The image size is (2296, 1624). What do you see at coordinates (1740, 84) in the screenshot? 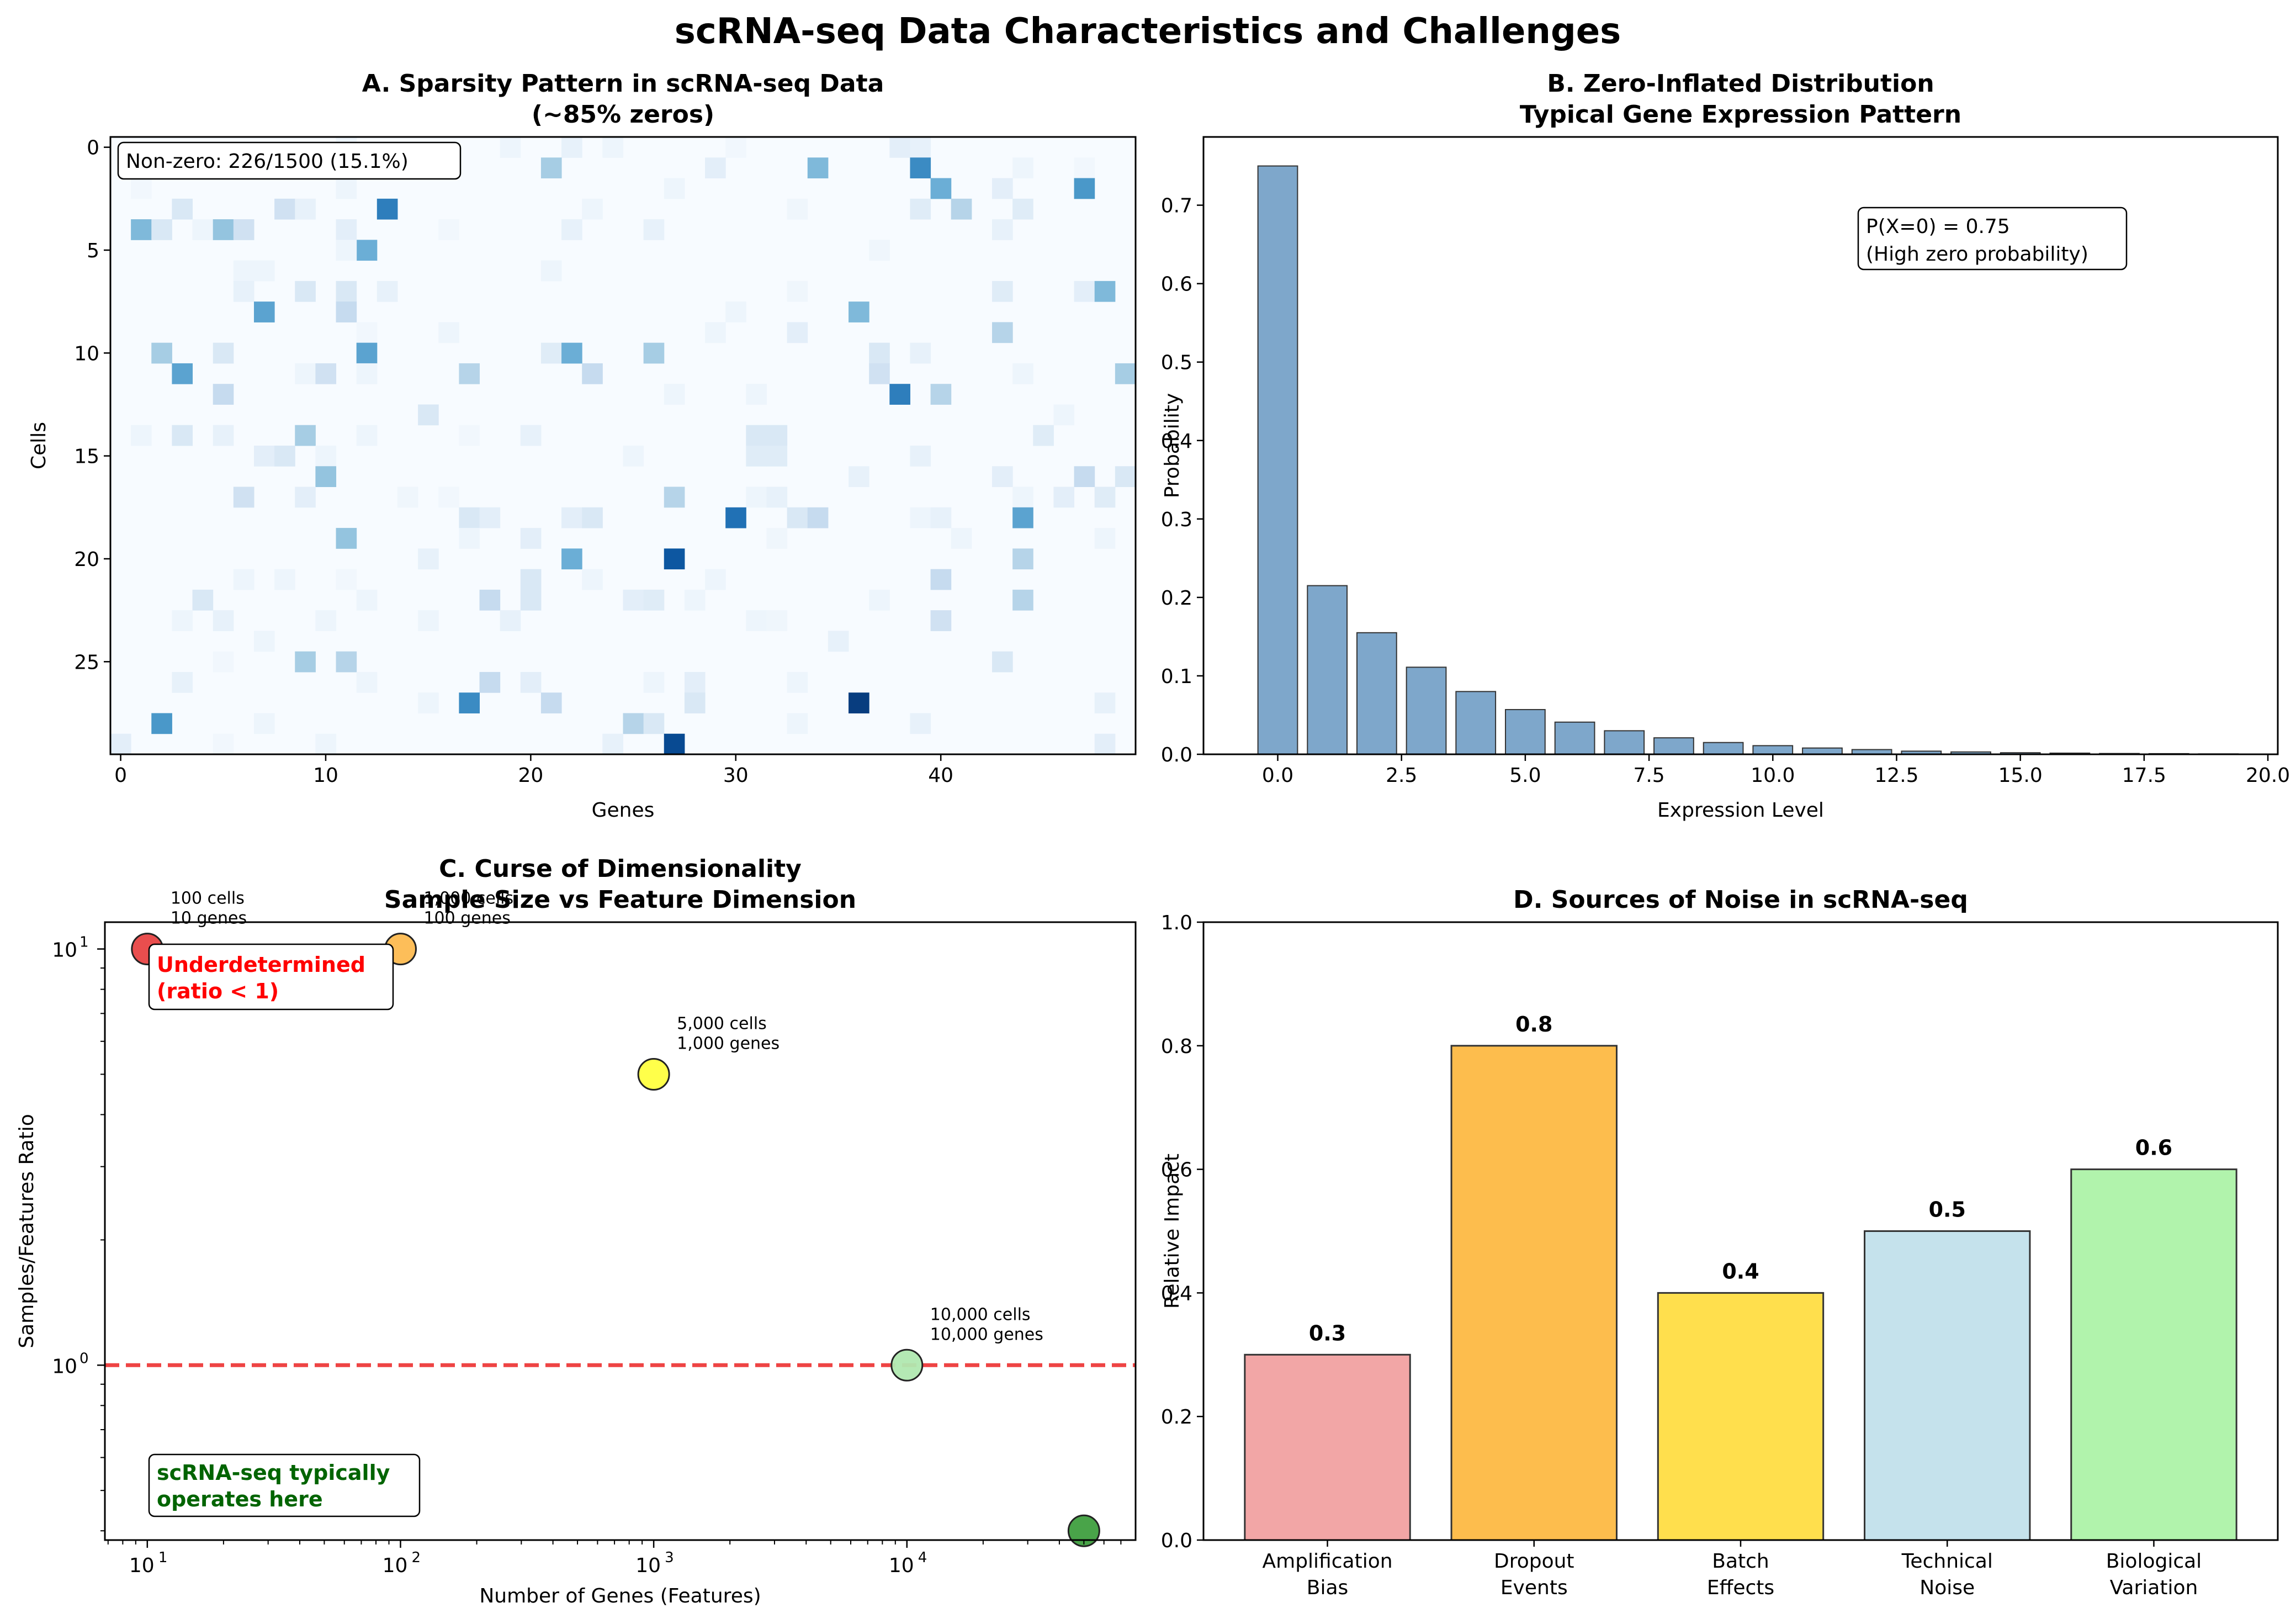
I see `panel-title: B. Zero-Inflated Distribution` at bounding box center [1740, 84].